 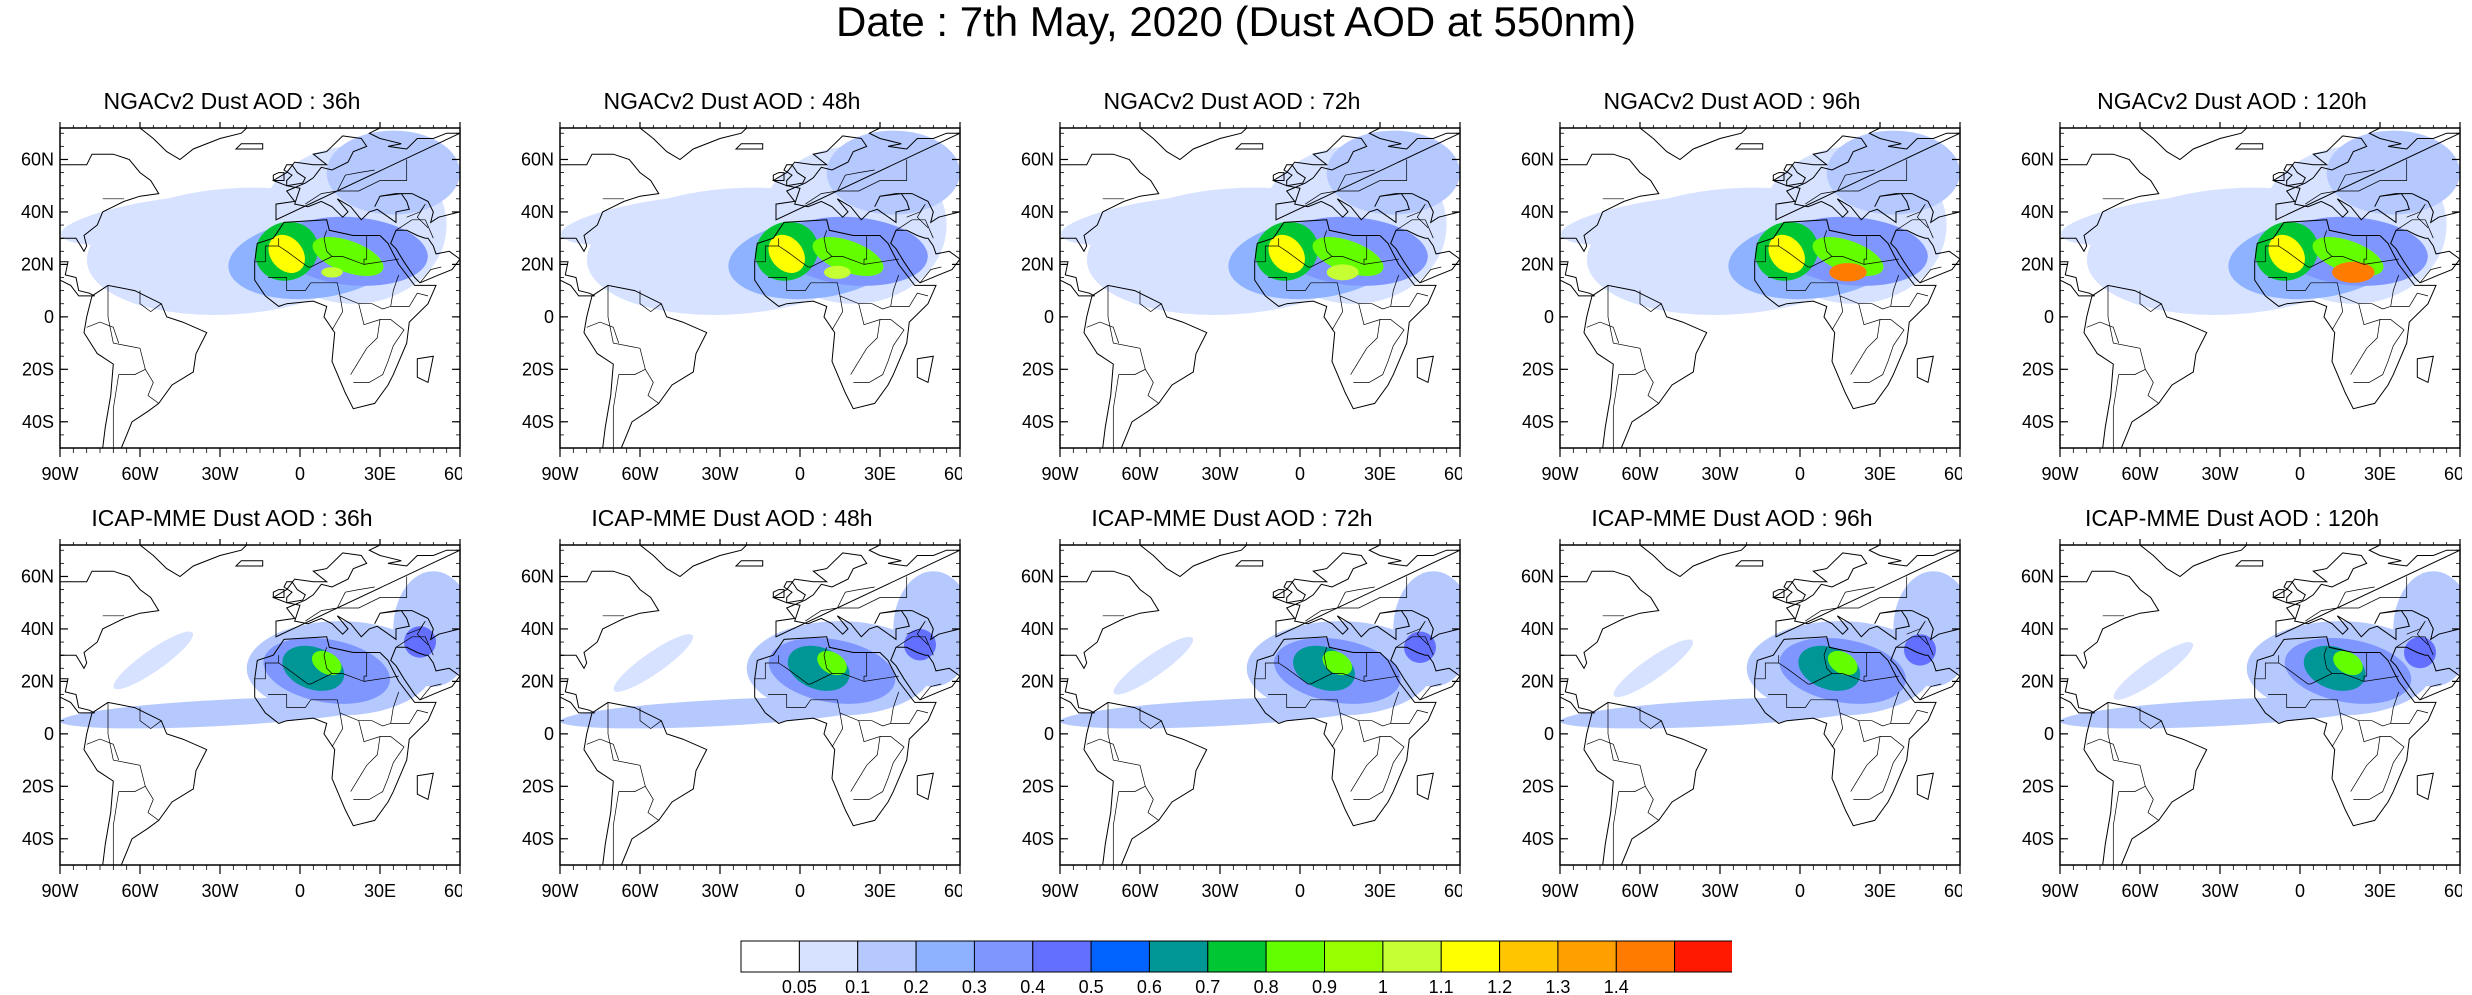 I want to click on colorbar-label: 0.05, so click(x=799, y=986).